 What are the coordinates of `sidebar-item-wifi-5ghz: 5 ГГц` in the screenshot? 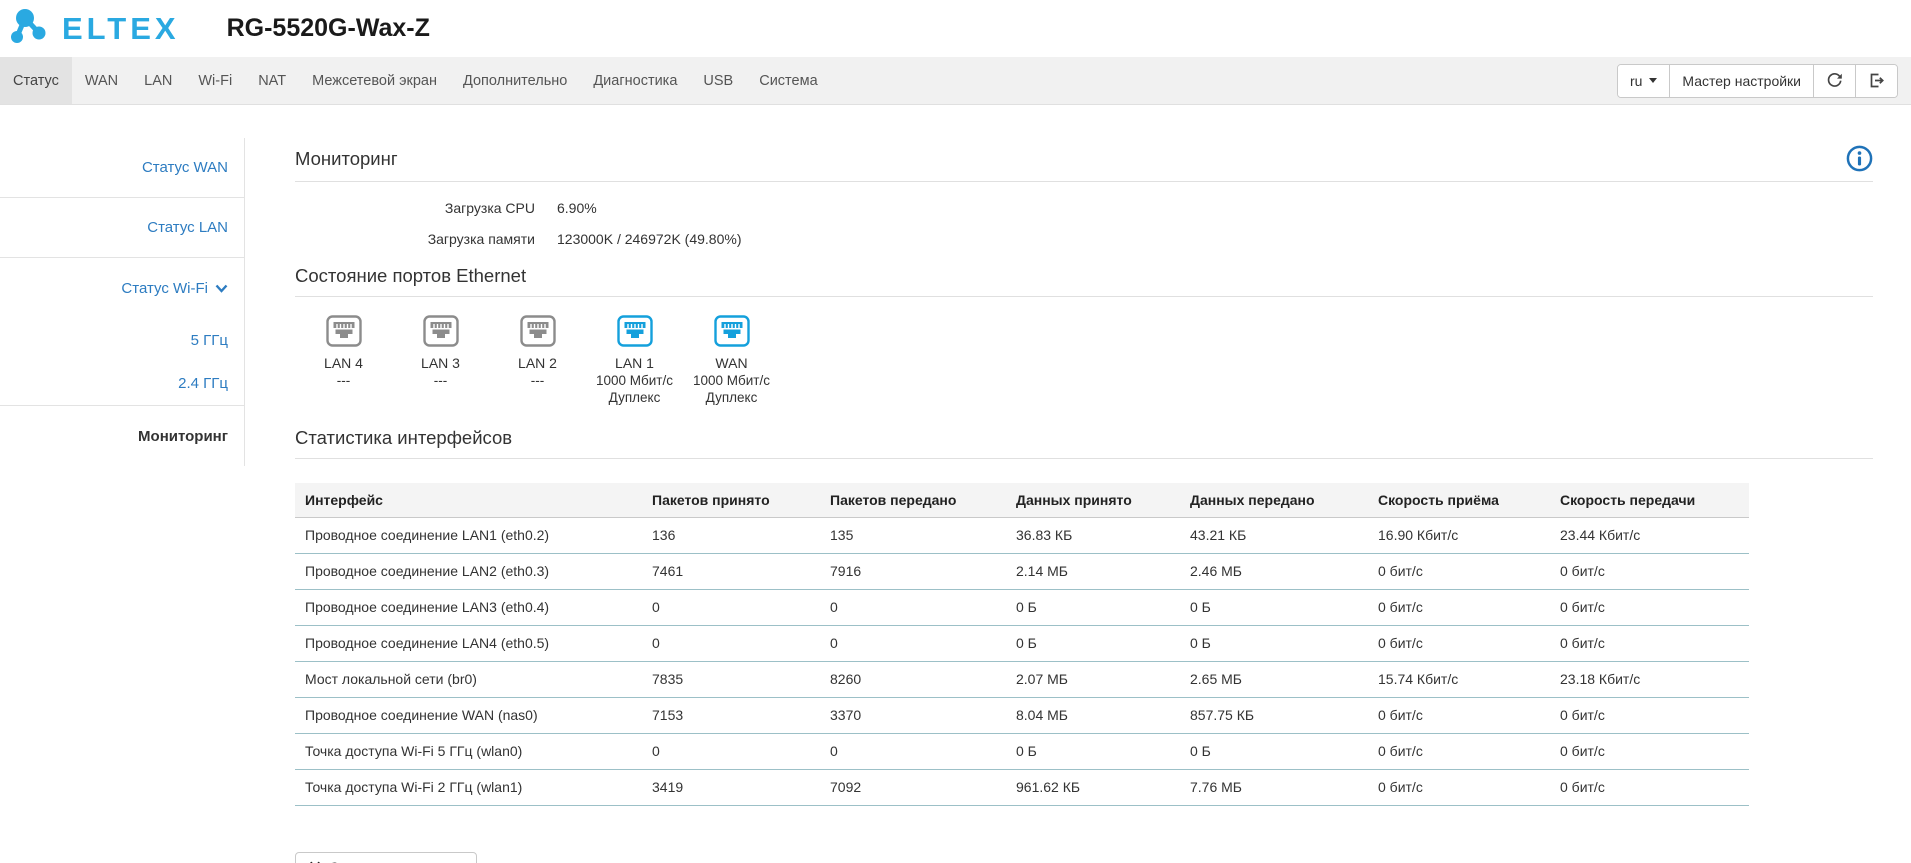 It's located at (122, 340).